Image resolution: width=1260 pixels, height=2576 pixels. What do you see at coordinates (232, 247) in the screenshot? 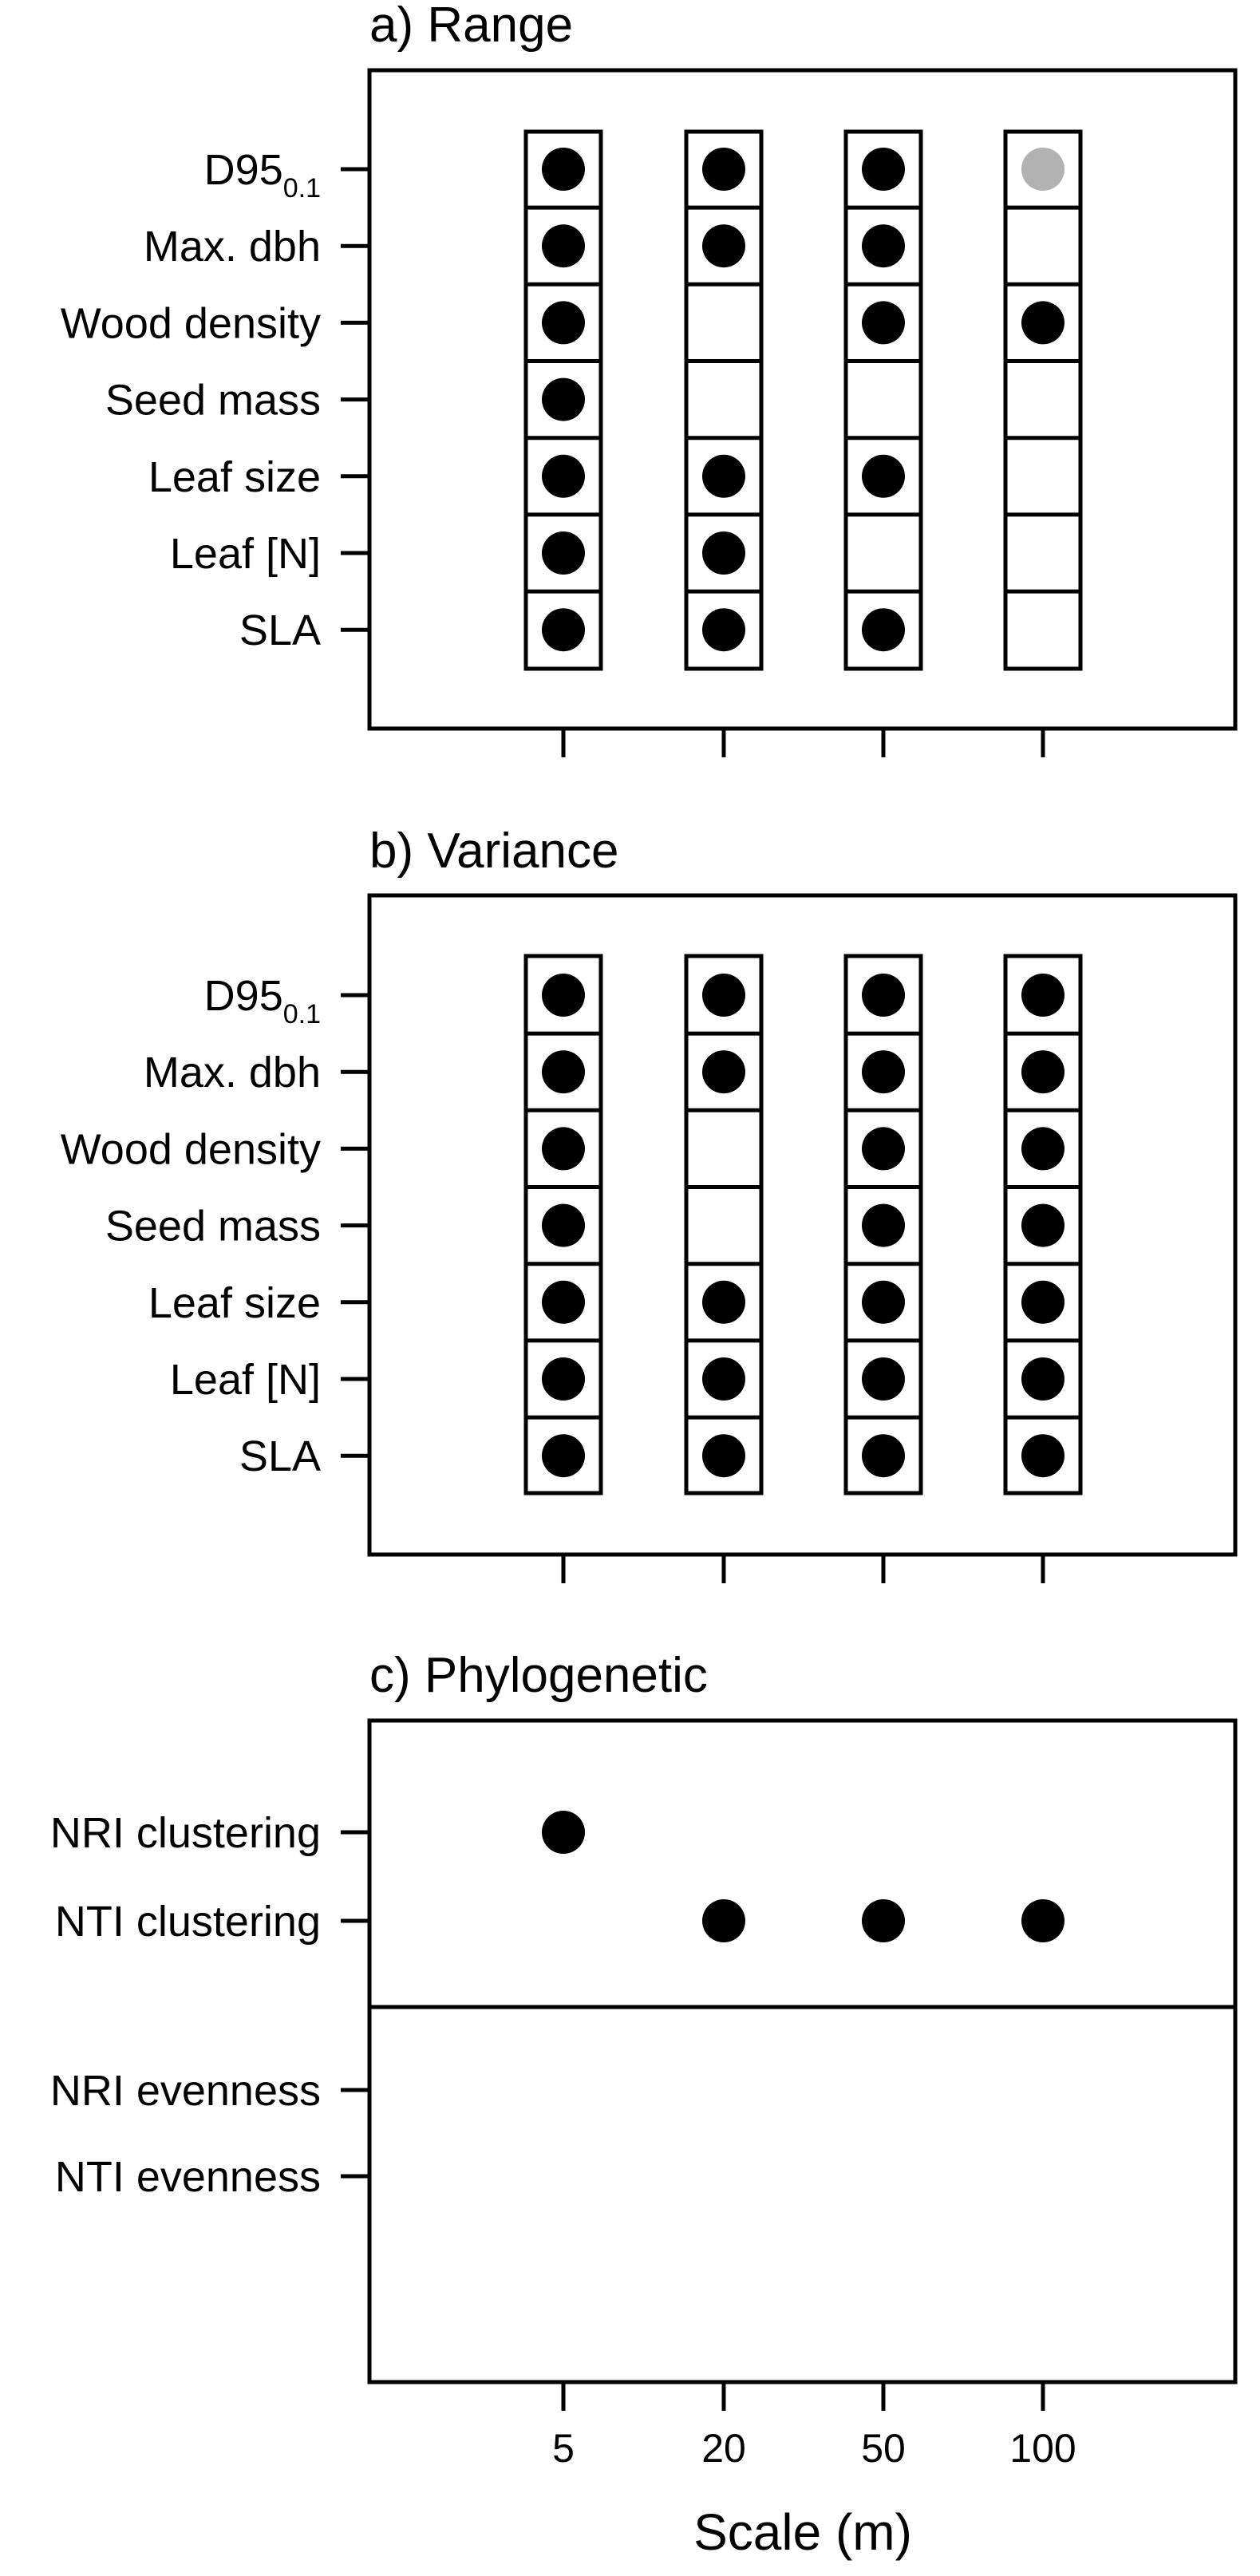
I see `range-row-label-max-dbh: Max. dbh` at bounding box center [232, 247].